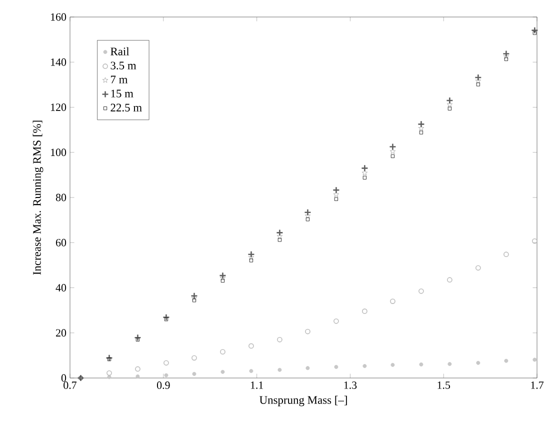  Describe the element at coordinates (58, 17) in the screenshot. I see `y-tick-label: 160` at that location.